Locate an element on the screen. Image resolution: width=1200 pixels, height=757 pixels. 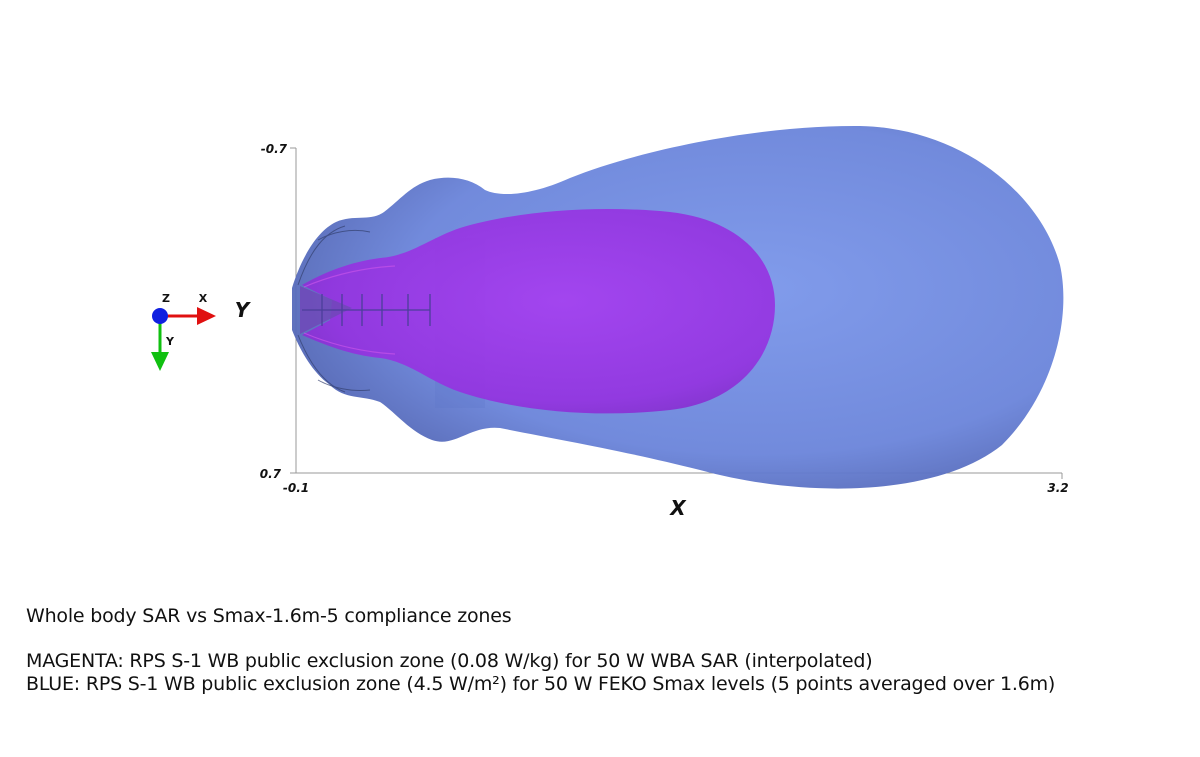
orientation-z-label: Z is located at coordinates (166, 298).